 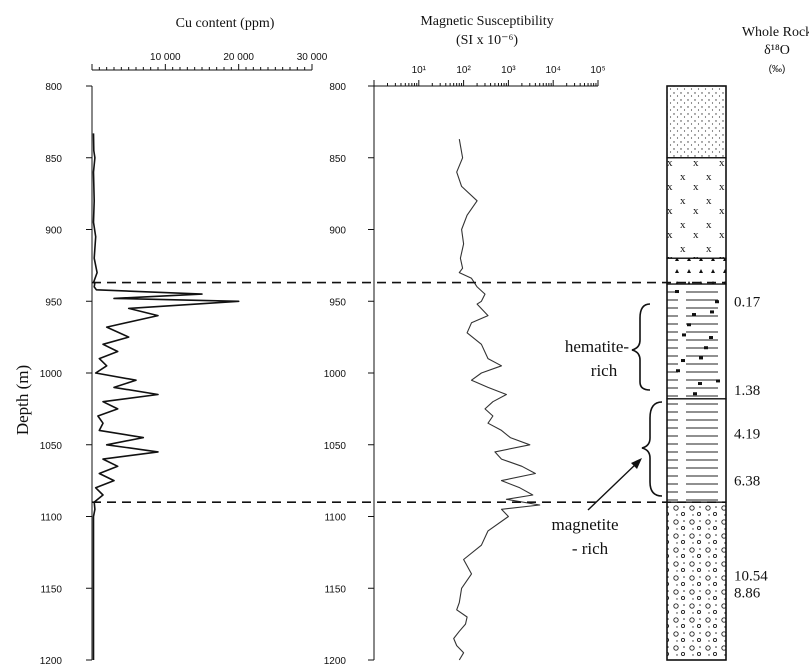 I want to click on cu-y-tick-label: 950, so click(x=53, y=302).